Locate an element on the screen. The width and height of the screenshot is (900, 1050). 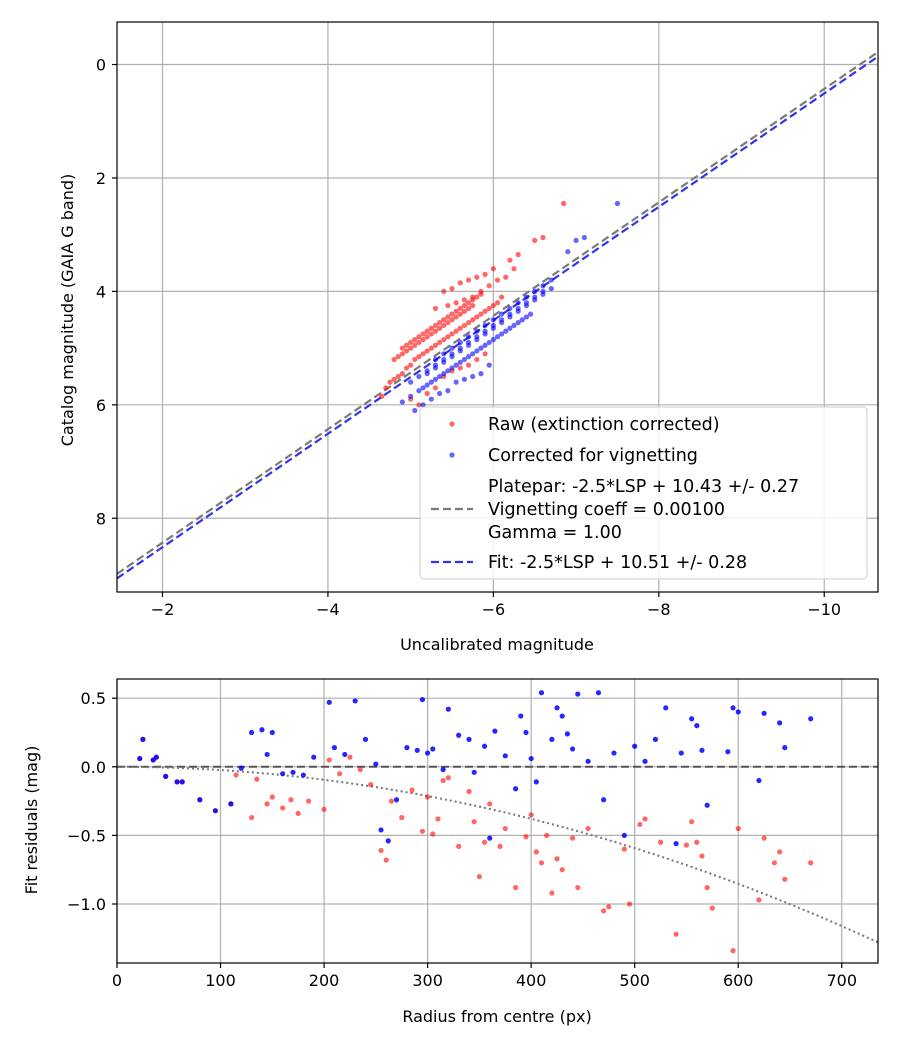
top-y-tick-label: 8 is located at coordinates (101, 518).